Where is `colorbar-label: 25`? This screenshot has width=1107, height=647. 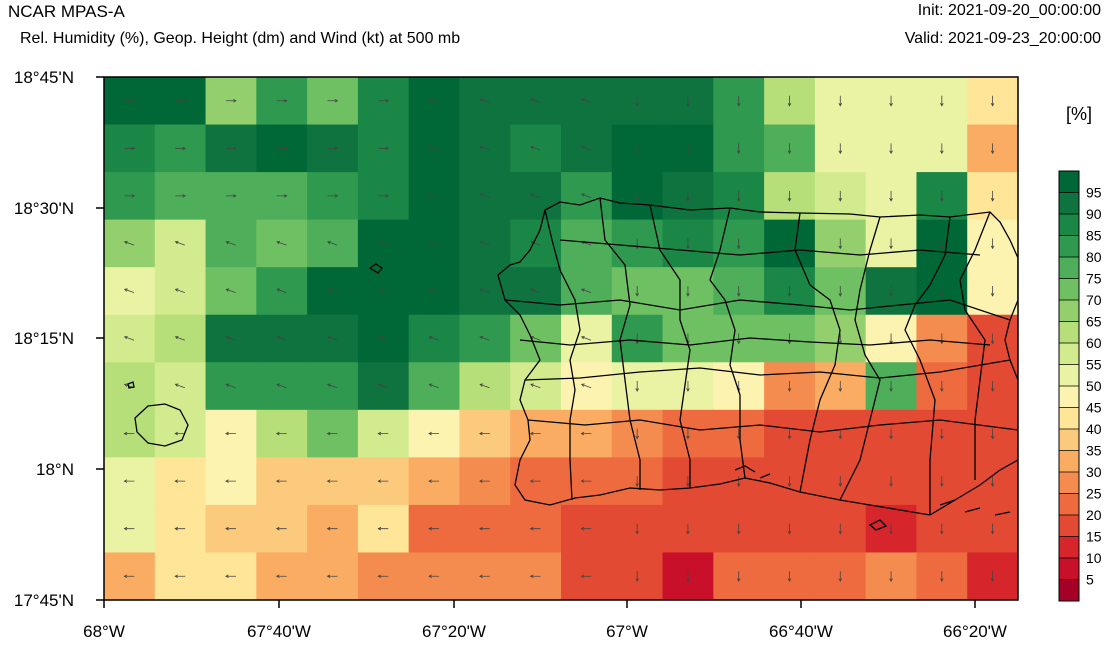 colorbar-label: 25 is located at coordinates (1094, 494).